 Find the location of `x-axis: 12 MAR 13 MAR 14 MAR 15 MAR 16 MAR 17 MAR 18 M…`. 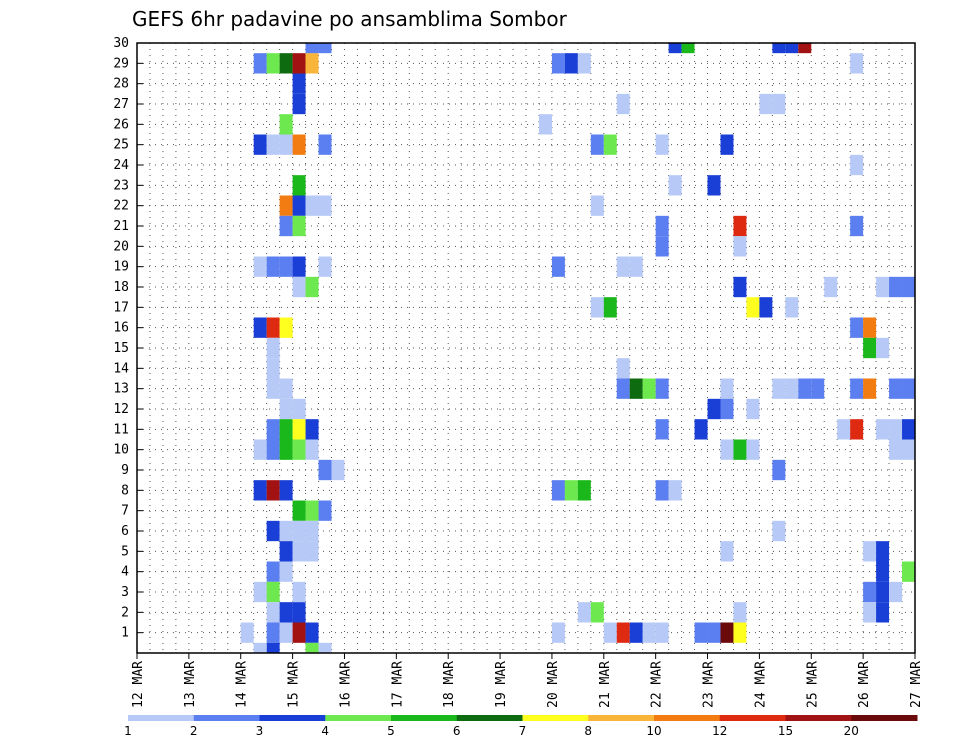

x-axis: 12 MAR 13 MAR 14 MAR 15 MAR 16 MAR 17 MAR 18 M… is located at coordinates (527, 680).